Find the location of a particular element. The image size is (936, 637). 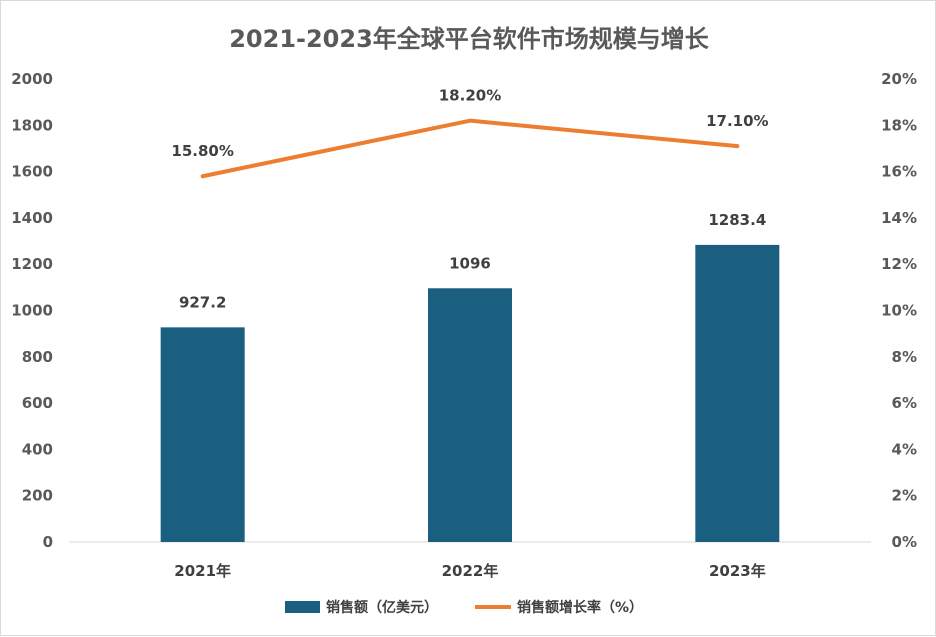

line-data-labels: 15.80% 18.20% 17.10% is located at coordinates (469, 124).